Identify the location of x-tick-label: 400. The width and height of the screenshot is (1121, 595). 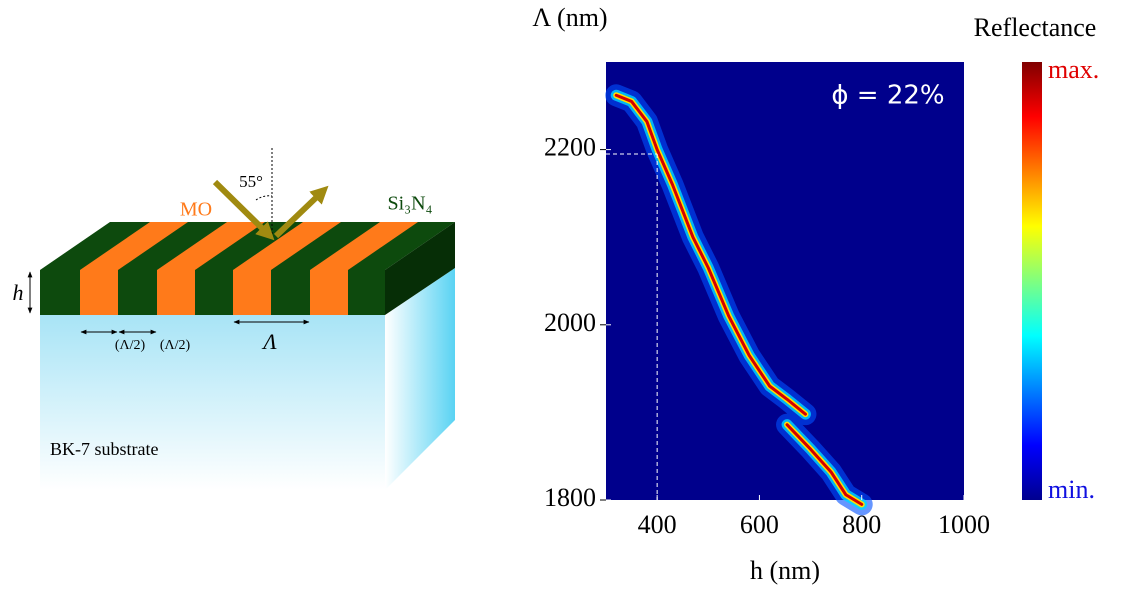
(657, 524).